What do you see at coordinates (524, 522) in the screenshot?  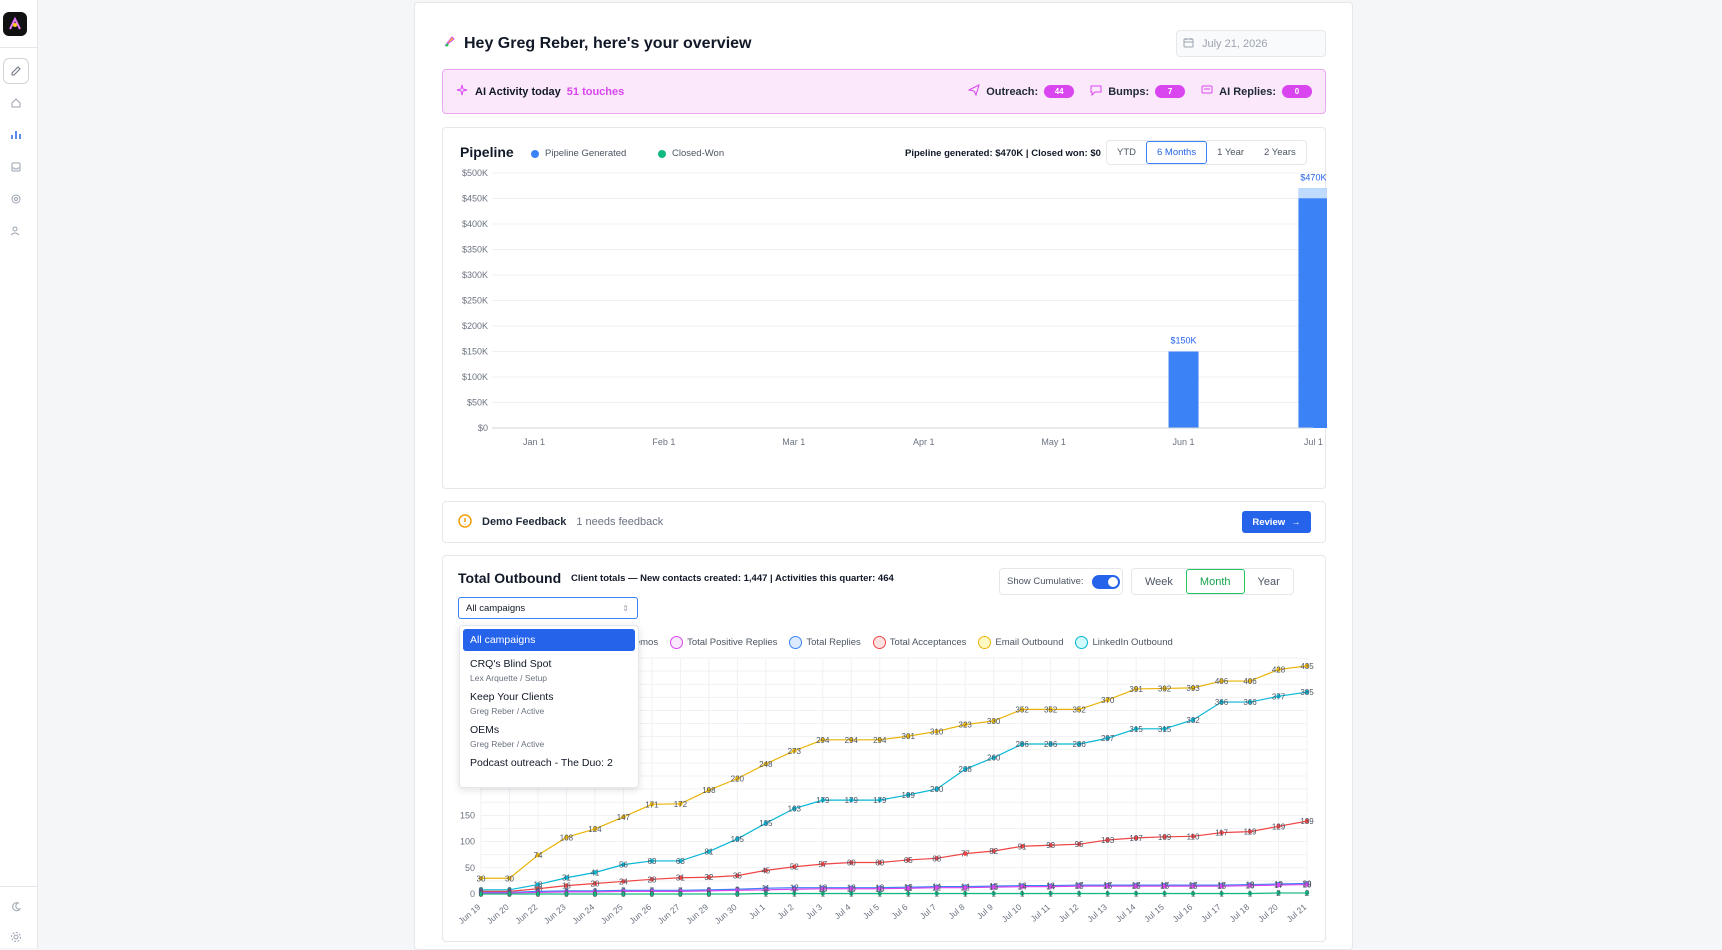 I see `demo-feedback-title: Demo Feedback` at bounding box center [524, 522].